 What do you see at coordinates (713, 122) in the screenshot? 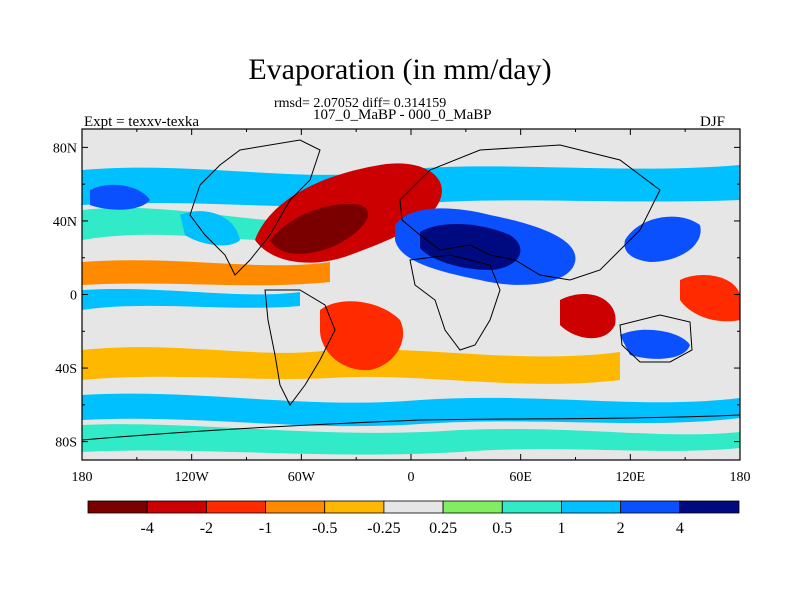
I see `season-label: DJF` at bounding box center [713, 122].